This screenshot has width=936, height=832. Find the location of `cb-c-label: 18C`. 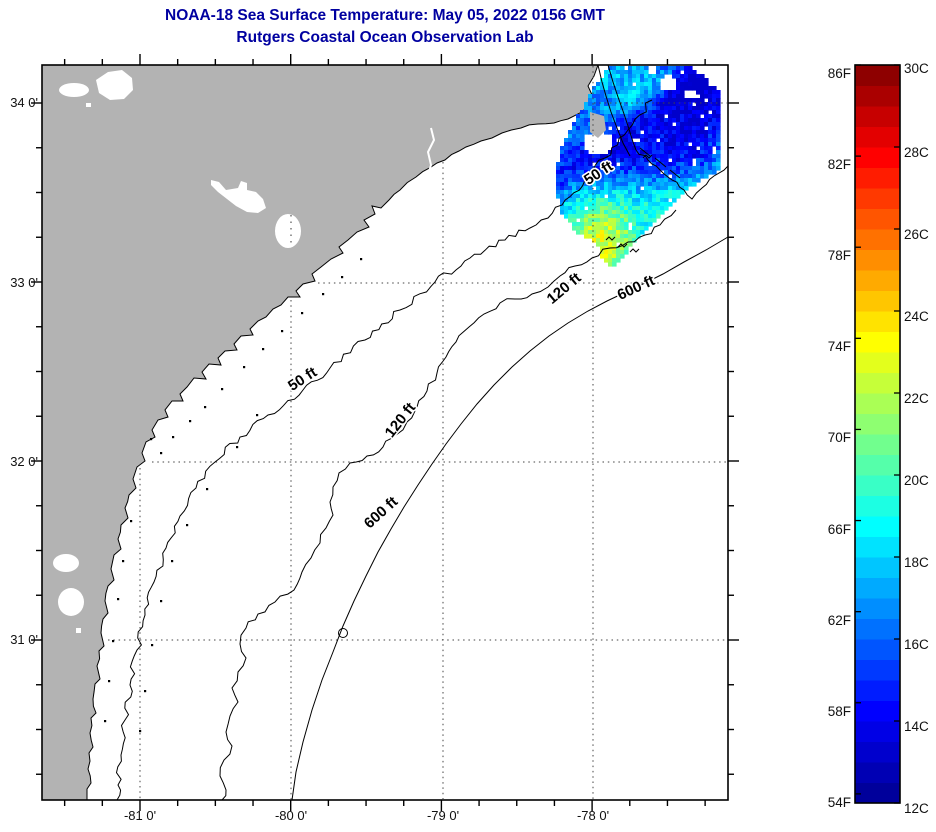

cb-c-label: 18C is located at coordinates (916, 562).